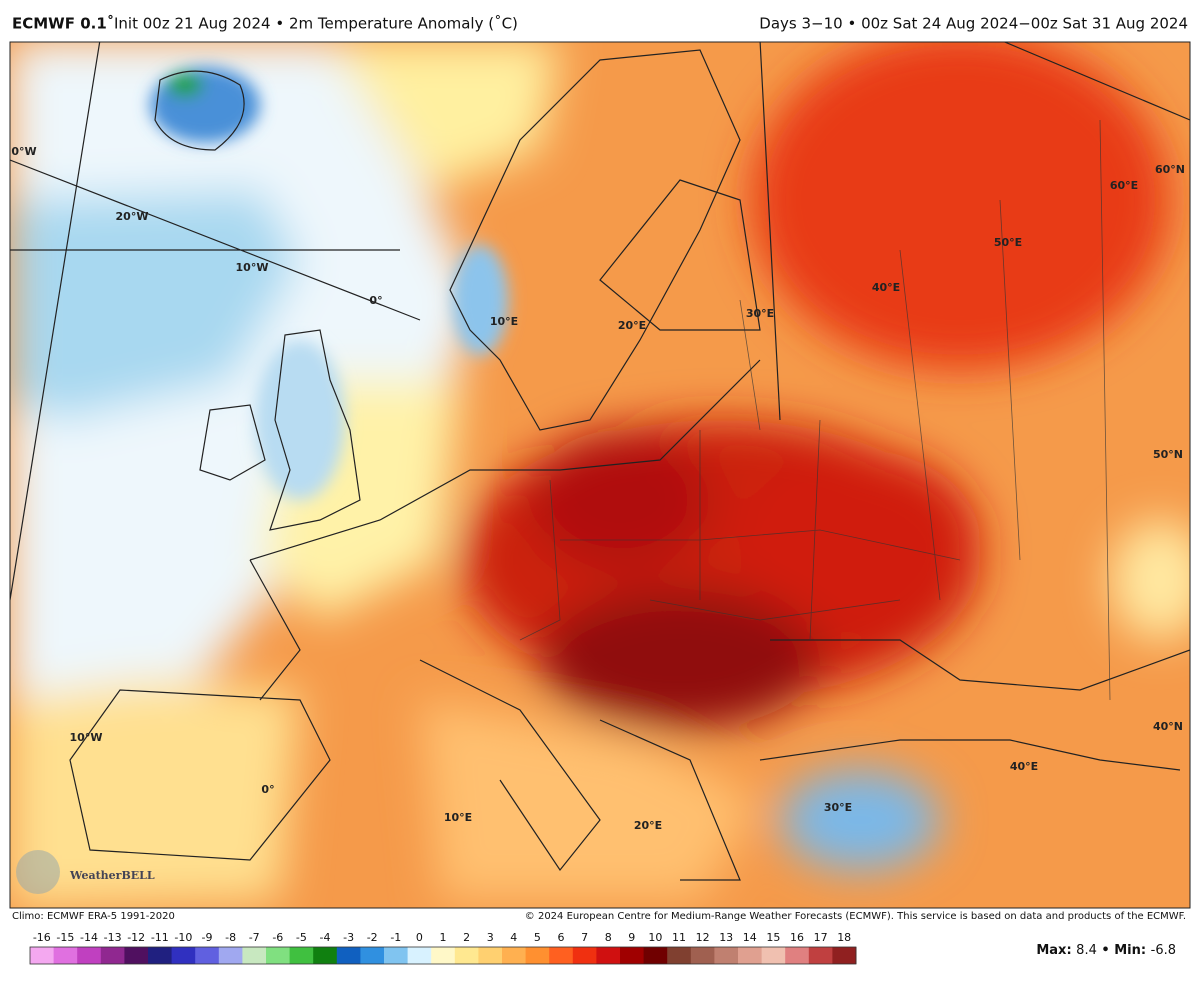 The image size is (1200, 984). Describe the element at coordinates (1008, 242) in the screenshot. I see `grid-label: 50°E` at that location.